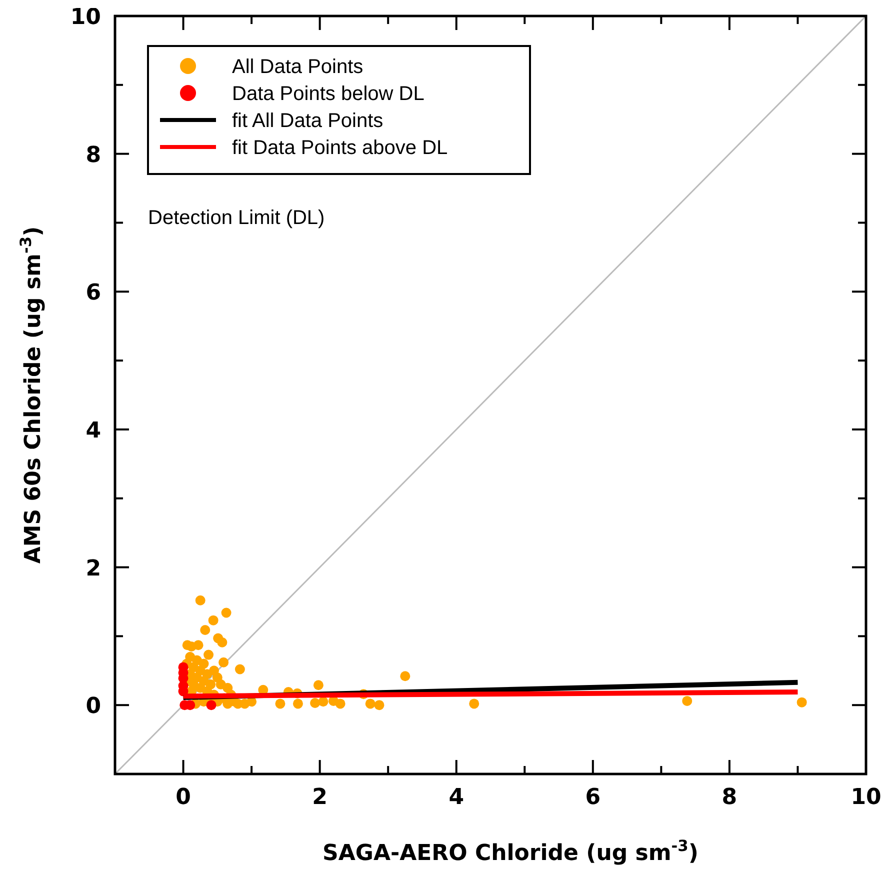  Describe the element at coordinates (340, 148) in the screenshot. I see `legend-label: fit Data Points above DL` at that location.